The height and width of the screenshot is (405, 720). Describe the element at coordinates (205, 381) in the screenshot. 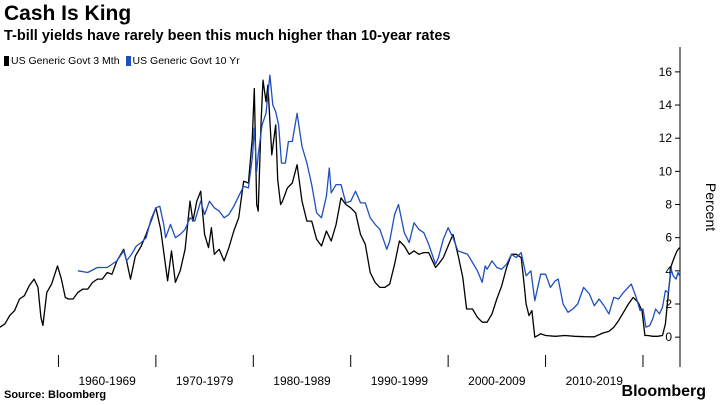

I see `x-tick-label: 1970-1979` at that location.